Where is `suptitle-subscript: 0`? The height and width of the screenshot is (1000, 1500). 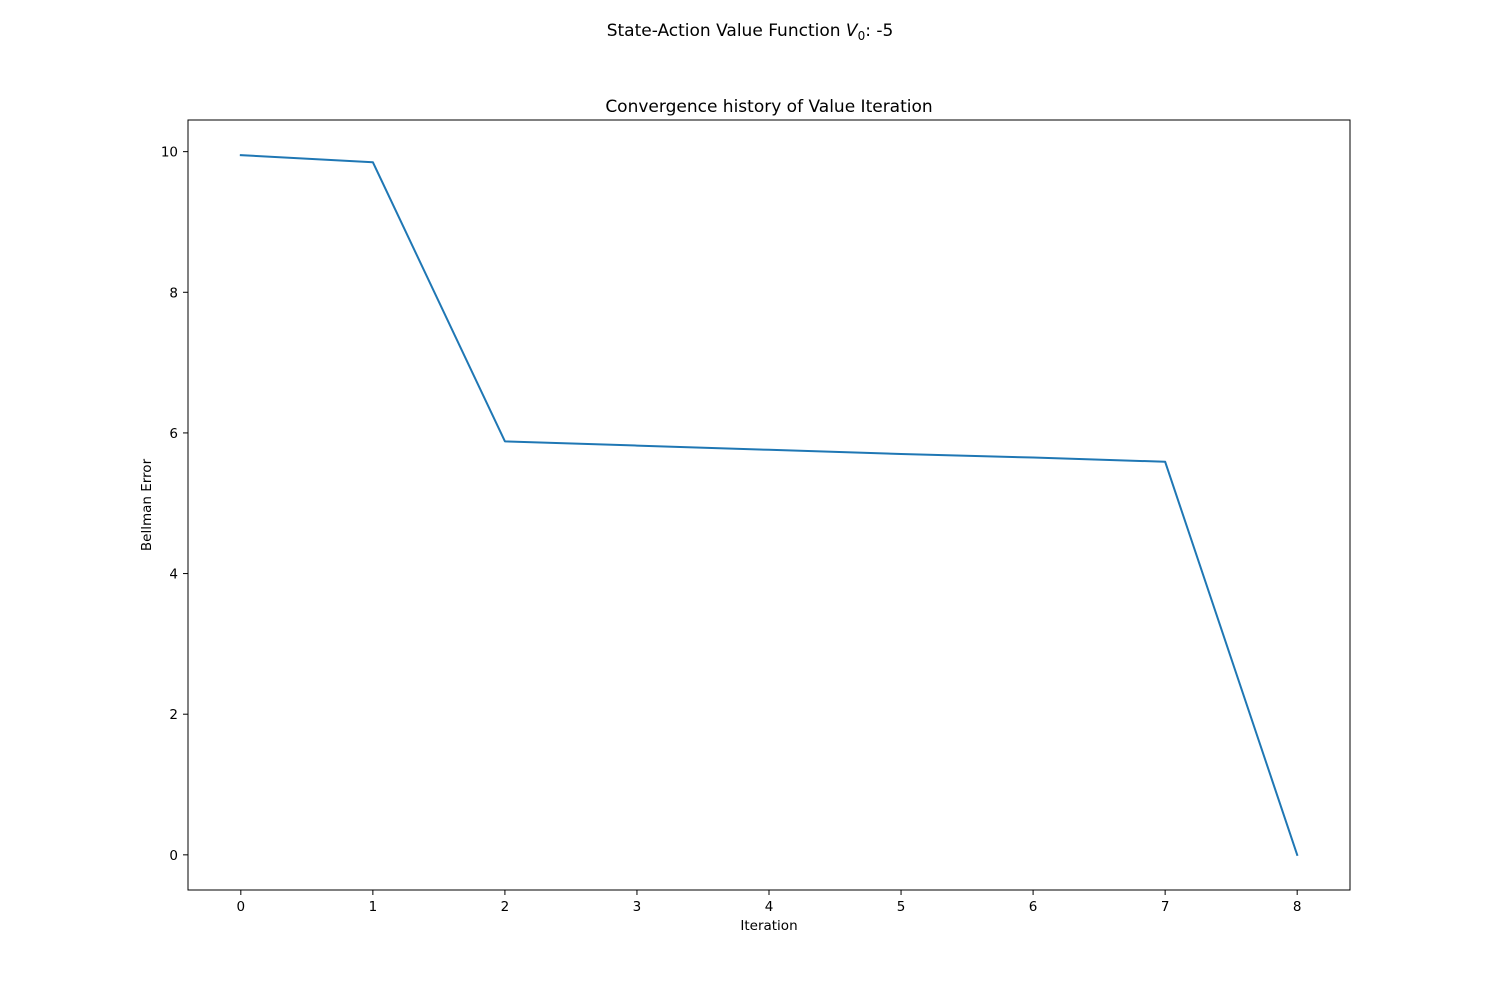 suptitle-subscript: 0 is located at coordinates (862, 36).